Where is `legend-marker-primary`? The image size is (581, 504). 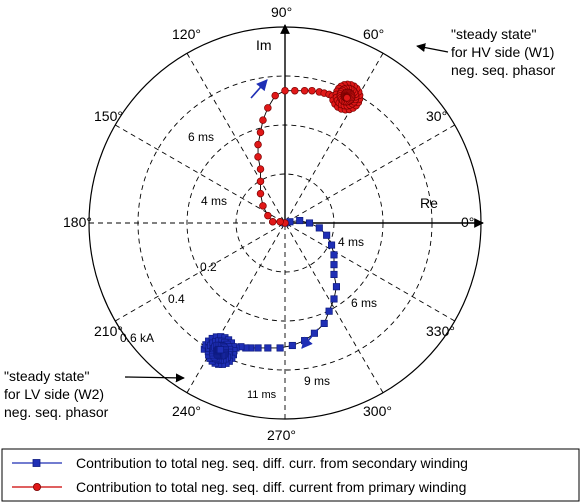 legend-marker-primary is located at coordinates (37, 486).